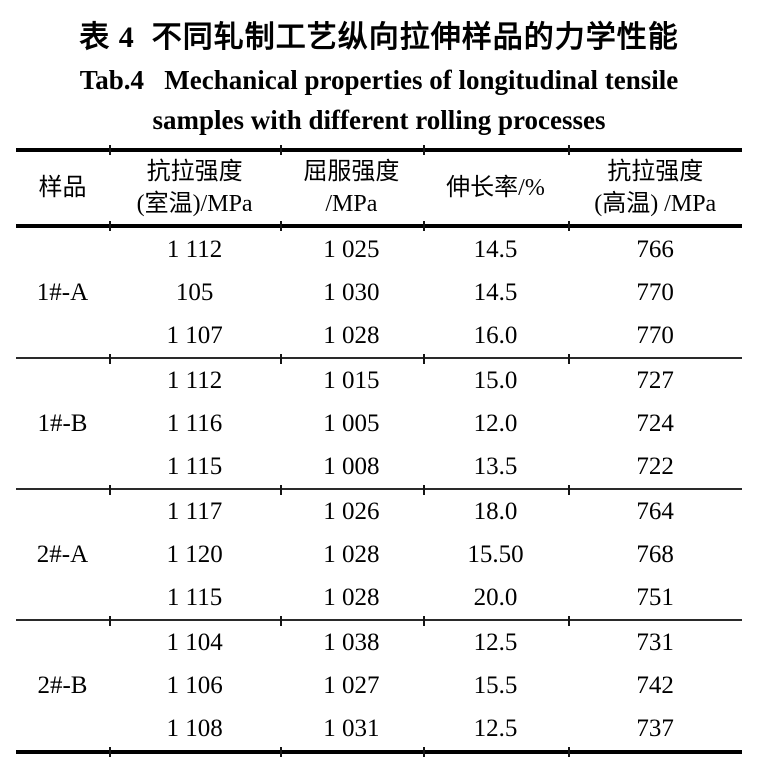 The height and width of the screenshot is (776, 758). I want to click on data-cell: 1 116, so click(194, 423).